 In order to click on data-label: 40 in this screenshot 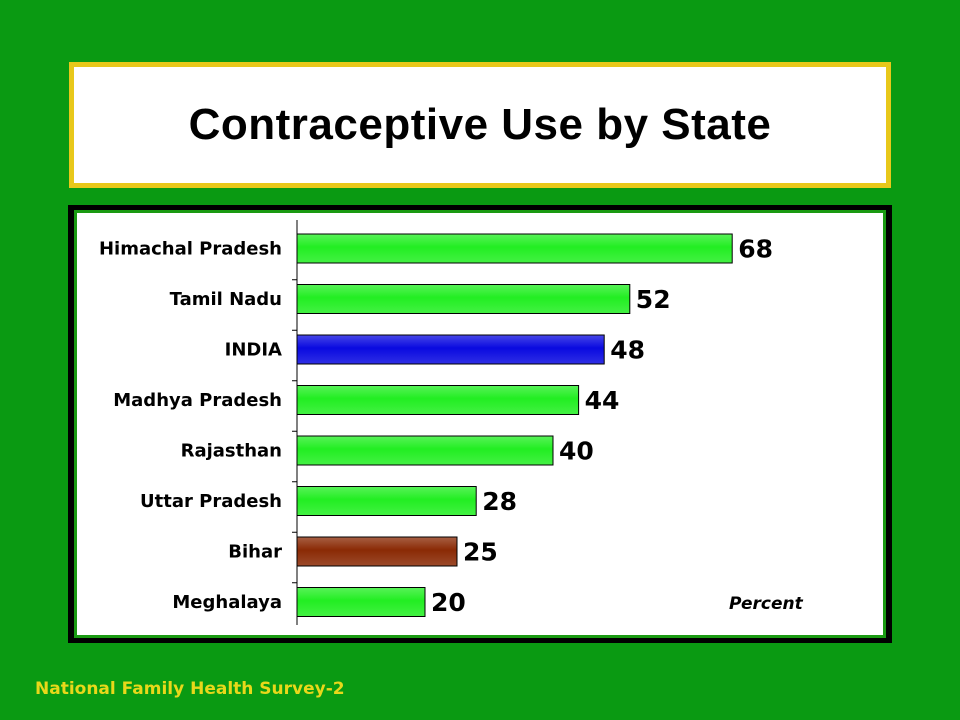, I will do `click(576, 451)`.